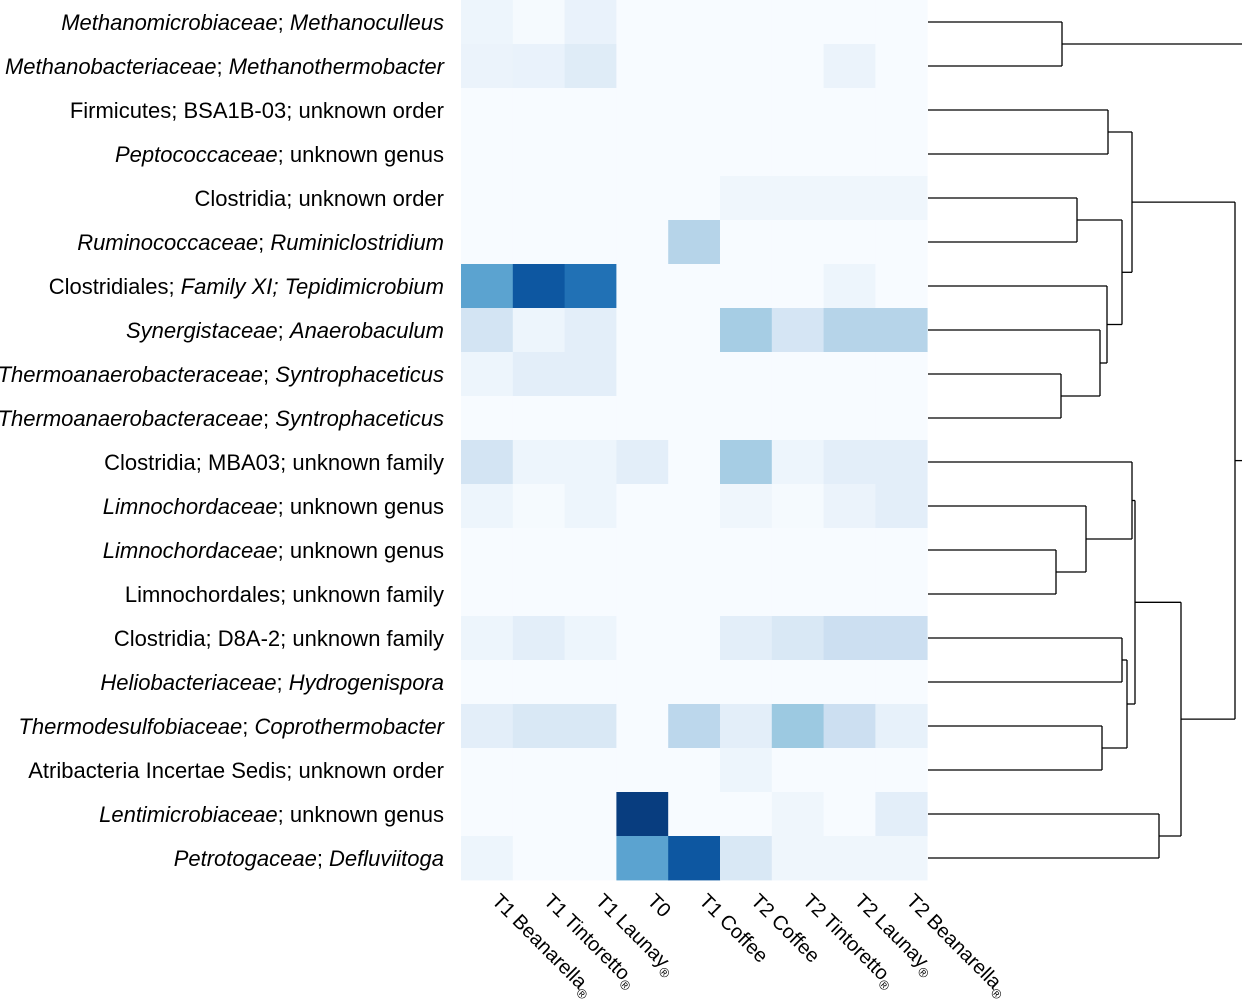 The image size is (1242, 1006). What do you see at coordinates (271, 814) in the screenshot?
I see `row-label: Lentimicrobiaceae; unknown genus` at bounding box center [271, 814].